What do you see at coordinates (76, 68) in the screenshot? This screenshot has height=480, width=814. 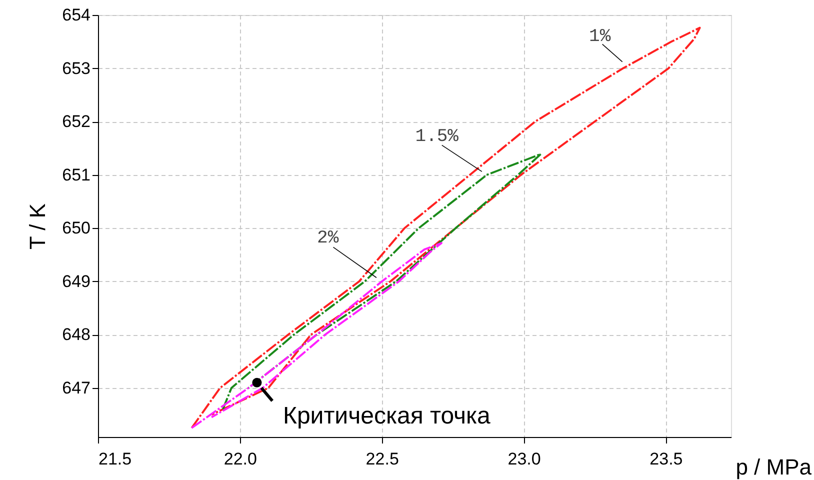 I see `y-tick-label: 653` at bounding box center [76, 68].